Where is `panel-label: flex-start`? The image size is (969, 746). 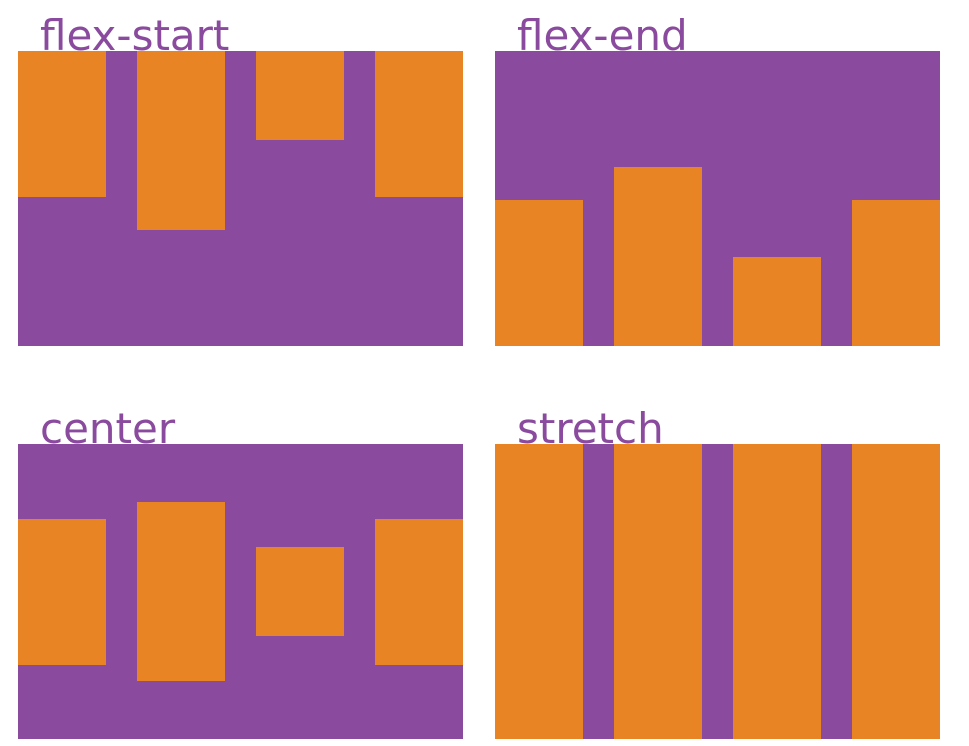
panel-label: flex-start is located at coordinates (135, 35).